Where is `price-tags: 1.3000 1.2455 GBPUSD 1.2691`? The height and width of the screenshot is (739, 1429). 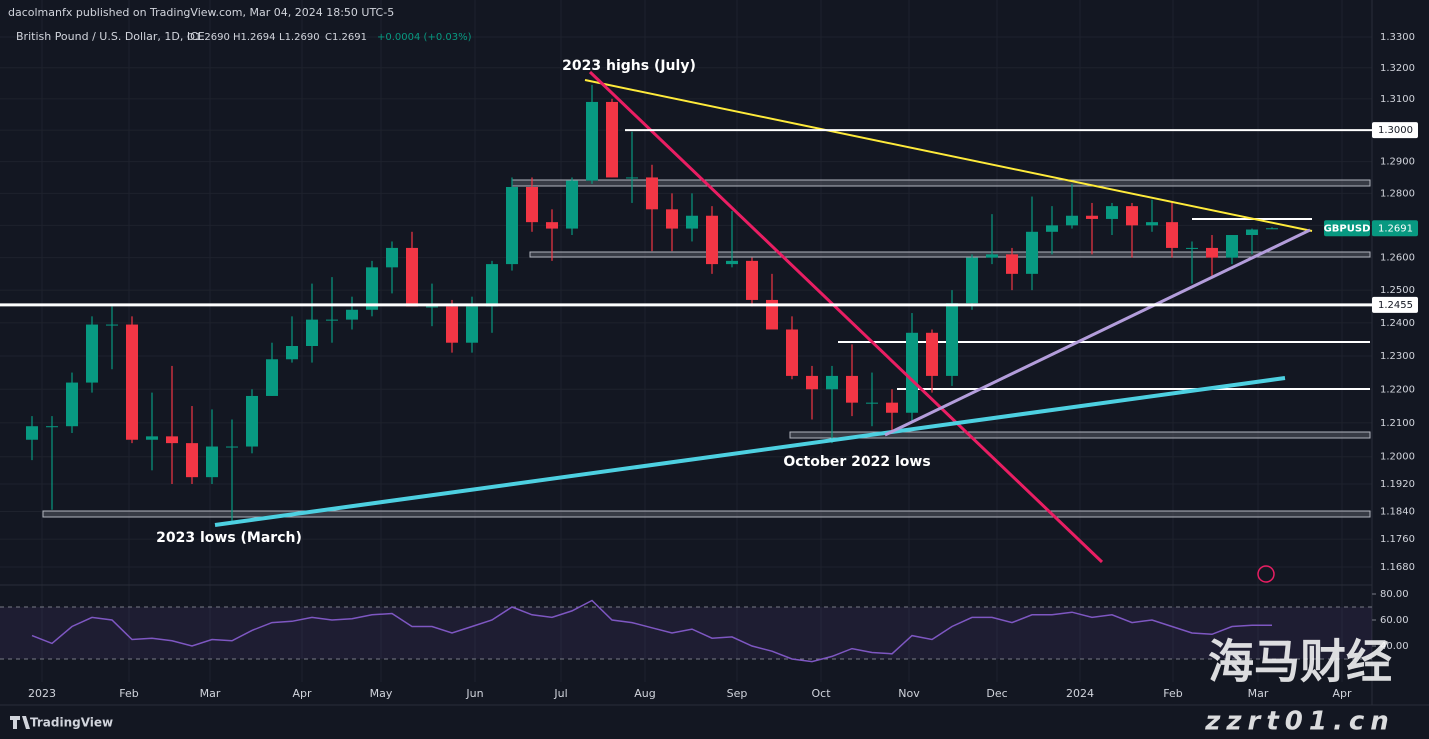
price-tags: 1.3000 1.2455 GBPUSD 1.2691 is located at coordinates (1371, 217).